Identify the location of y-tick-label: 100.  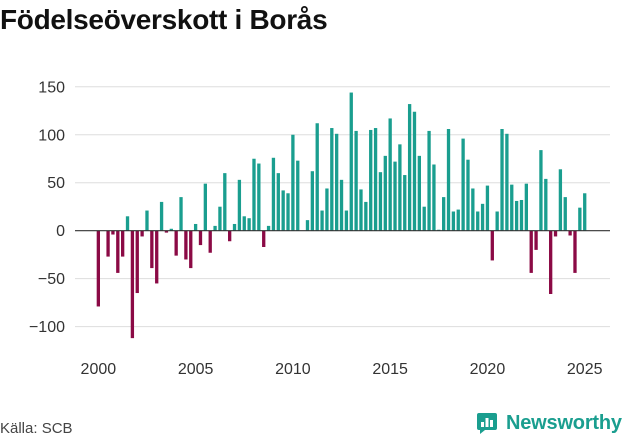
(51, 135).